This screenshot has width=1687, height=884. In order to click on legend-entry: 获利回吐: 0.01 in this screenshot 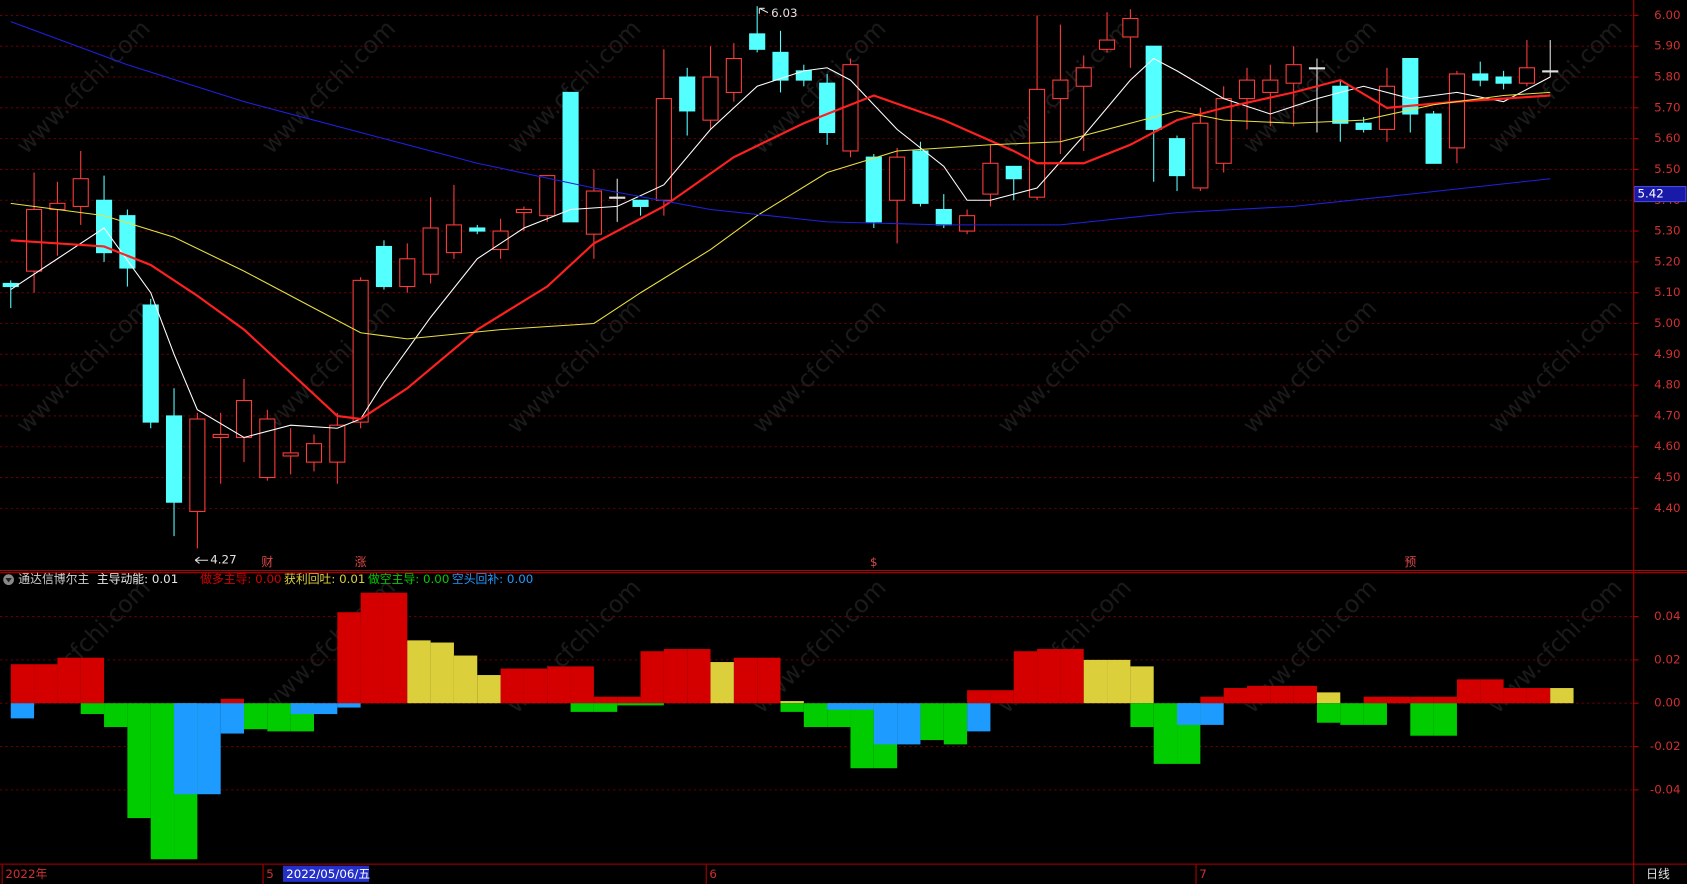, I will do `click(324, 579)`.